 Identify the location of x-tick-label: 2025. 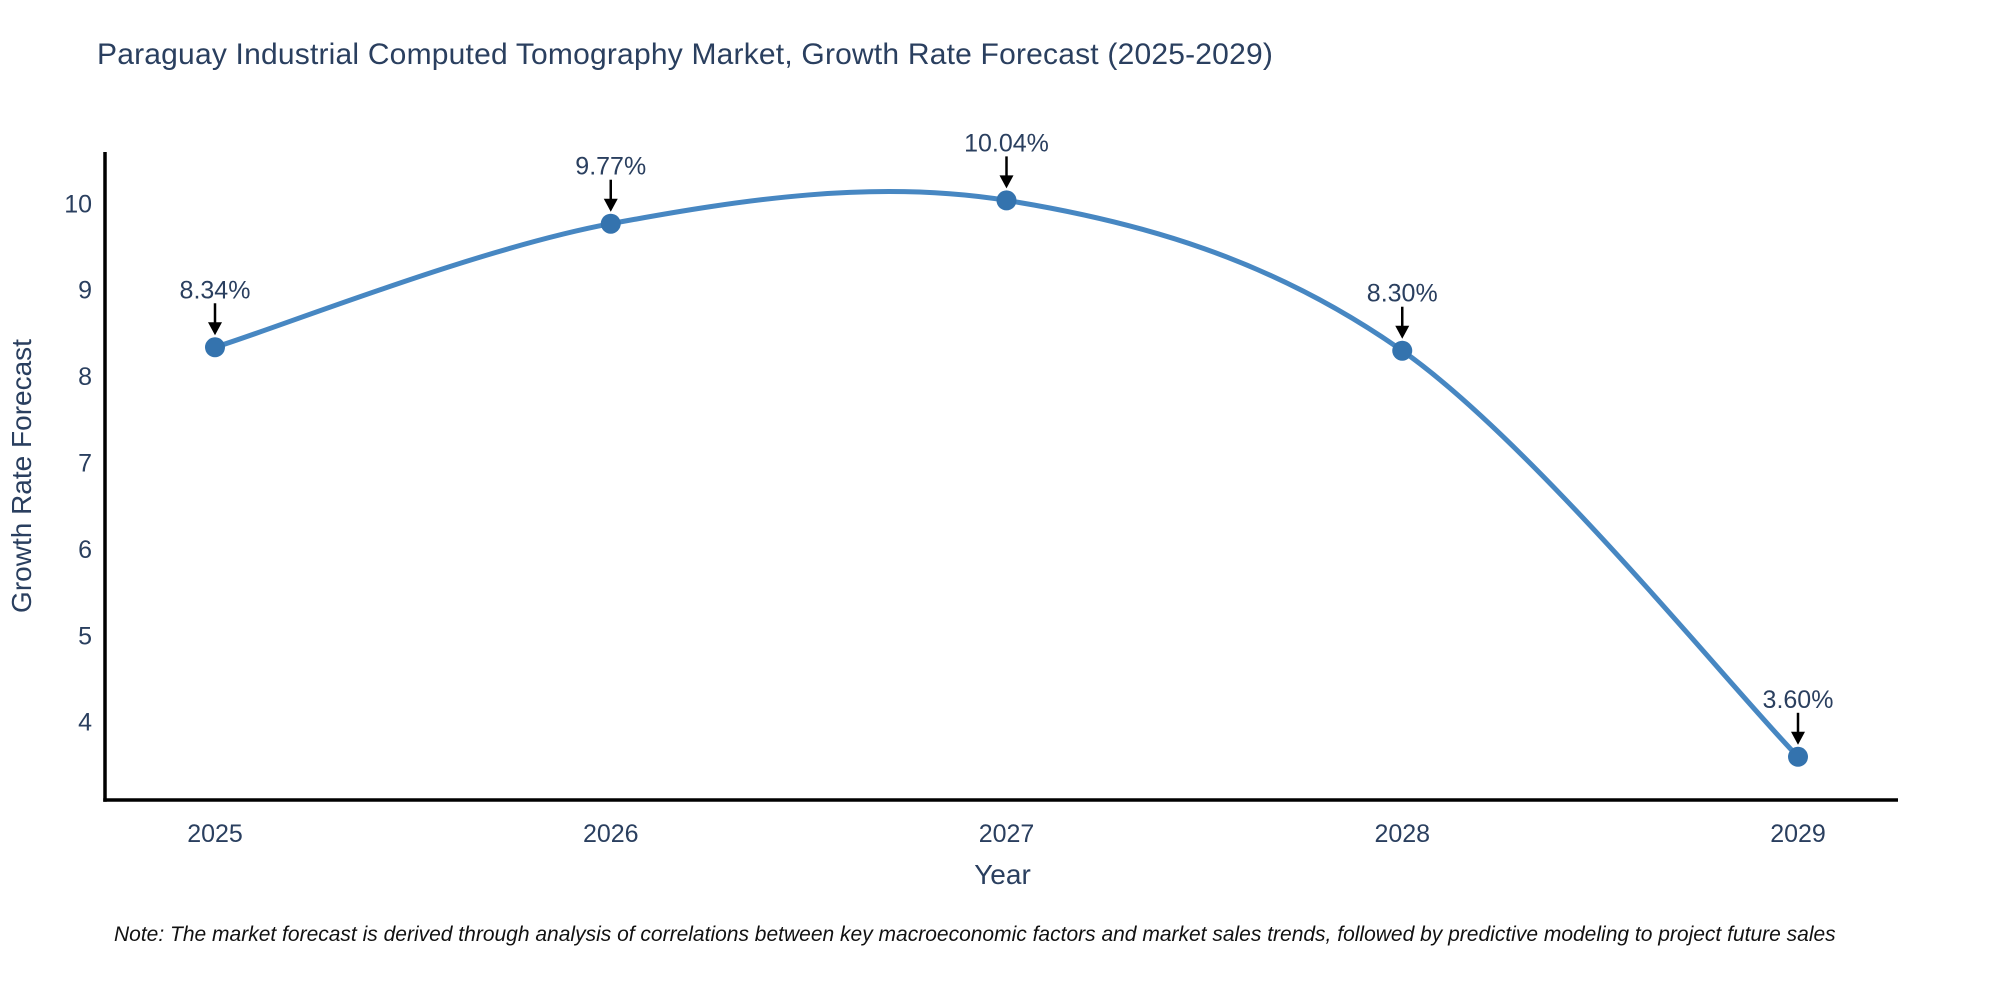
(215, 834).